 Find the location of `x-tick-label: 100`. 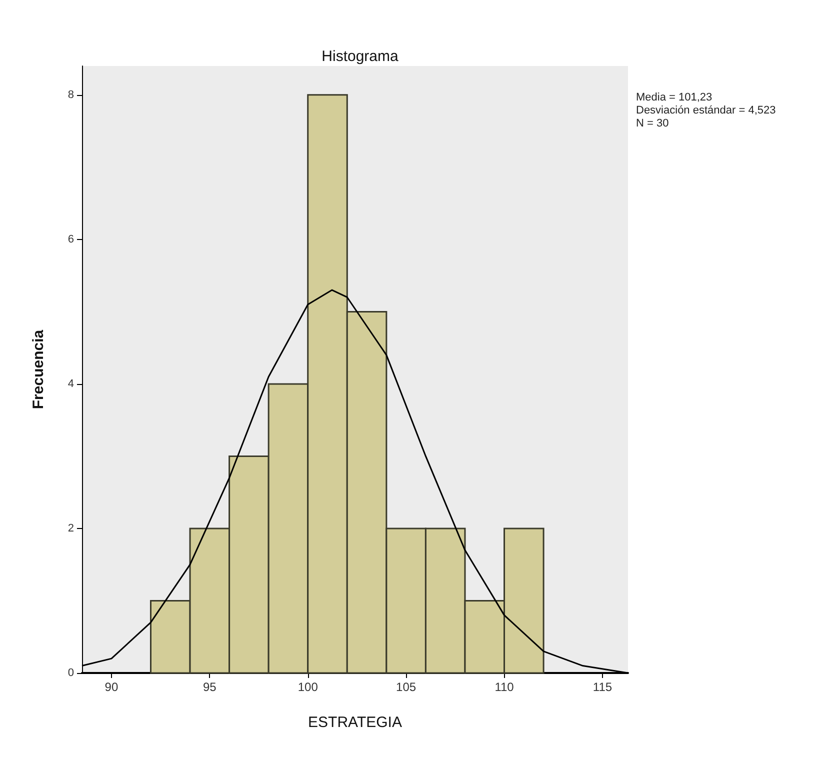

x-tick-label: 100 is located at coordinates (308, 687).